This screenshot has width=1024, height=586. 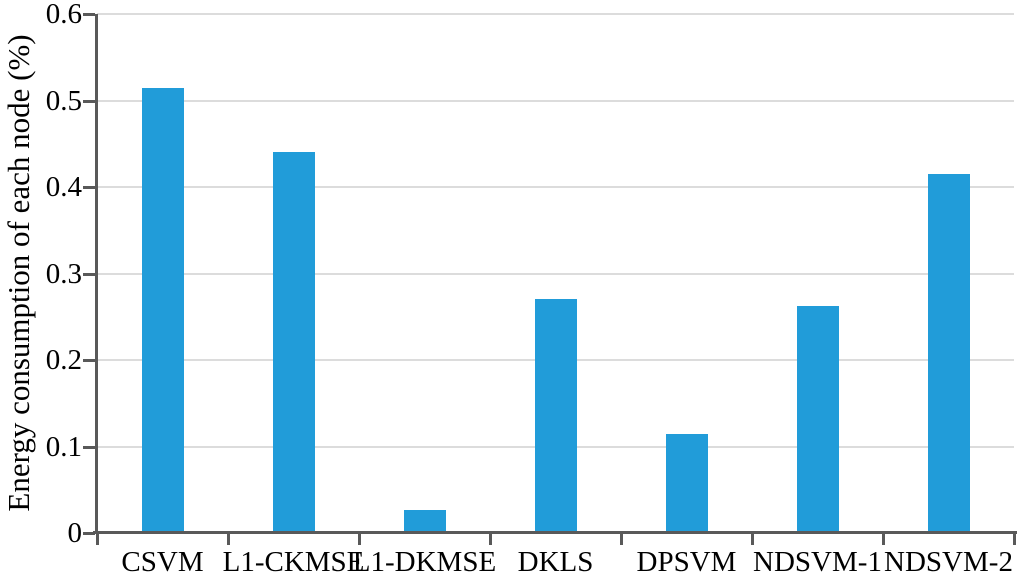 I want to click on x-category-label: CSVM, so click(x=162, y=562).